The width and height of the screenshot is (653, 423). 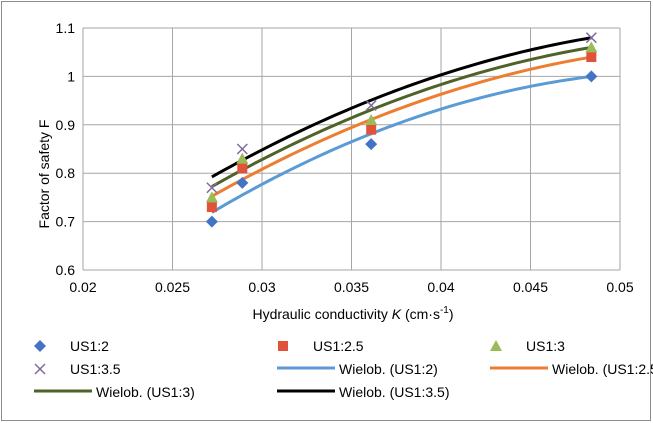 I want to click on x-tick-label: 0.045, so click(x=530, y=287).